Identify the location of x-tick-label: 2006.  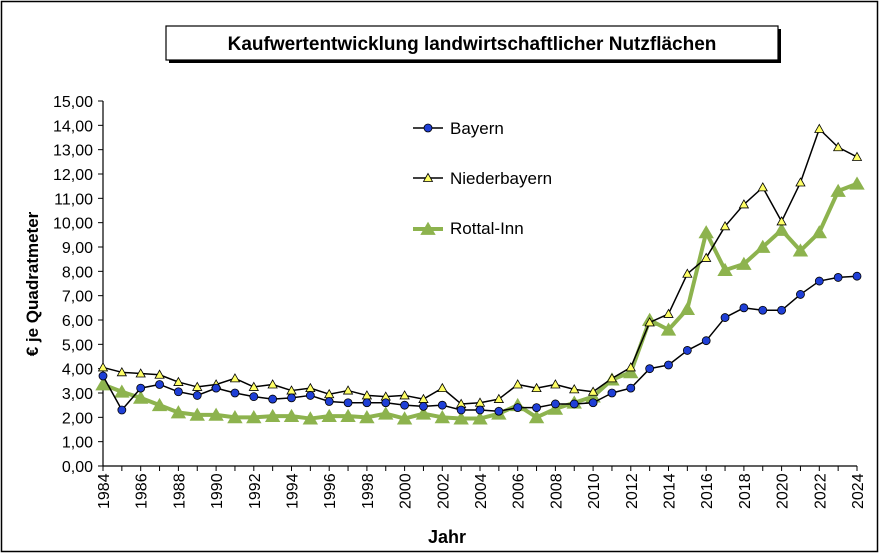
(519, 491).